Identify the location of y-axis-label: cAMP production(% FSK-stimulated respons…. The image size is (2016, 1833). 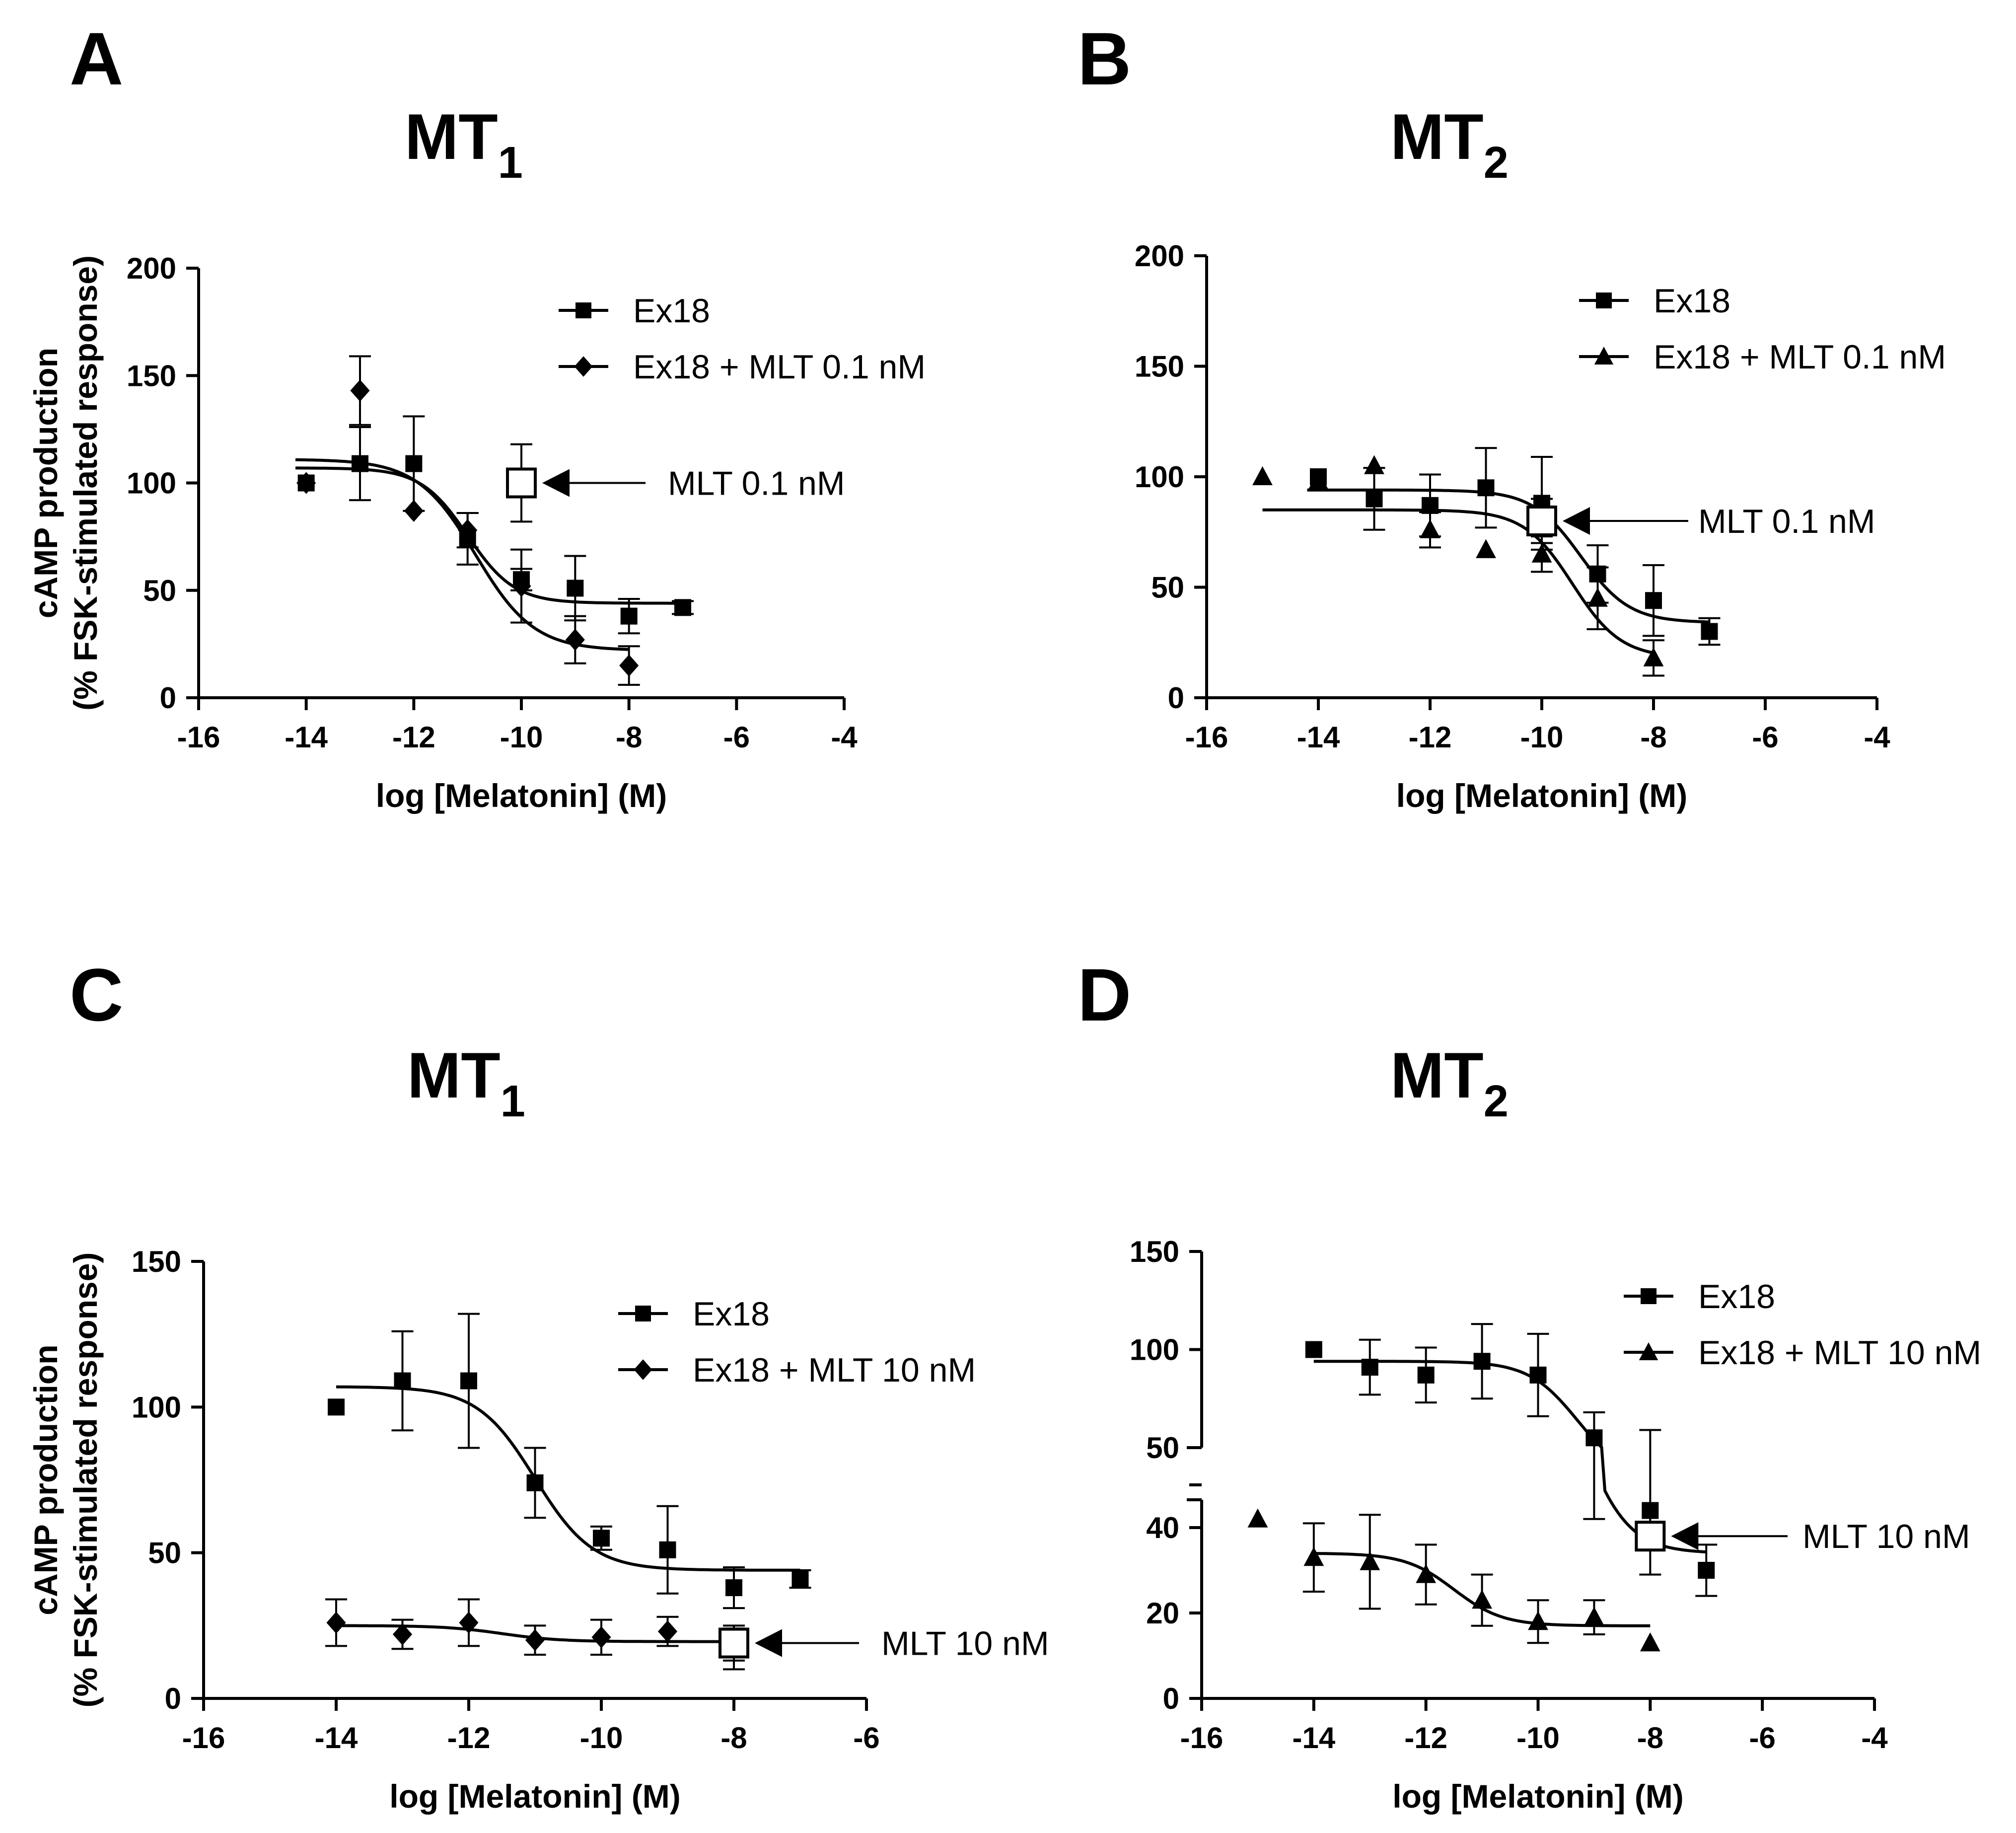
(65, 1480).